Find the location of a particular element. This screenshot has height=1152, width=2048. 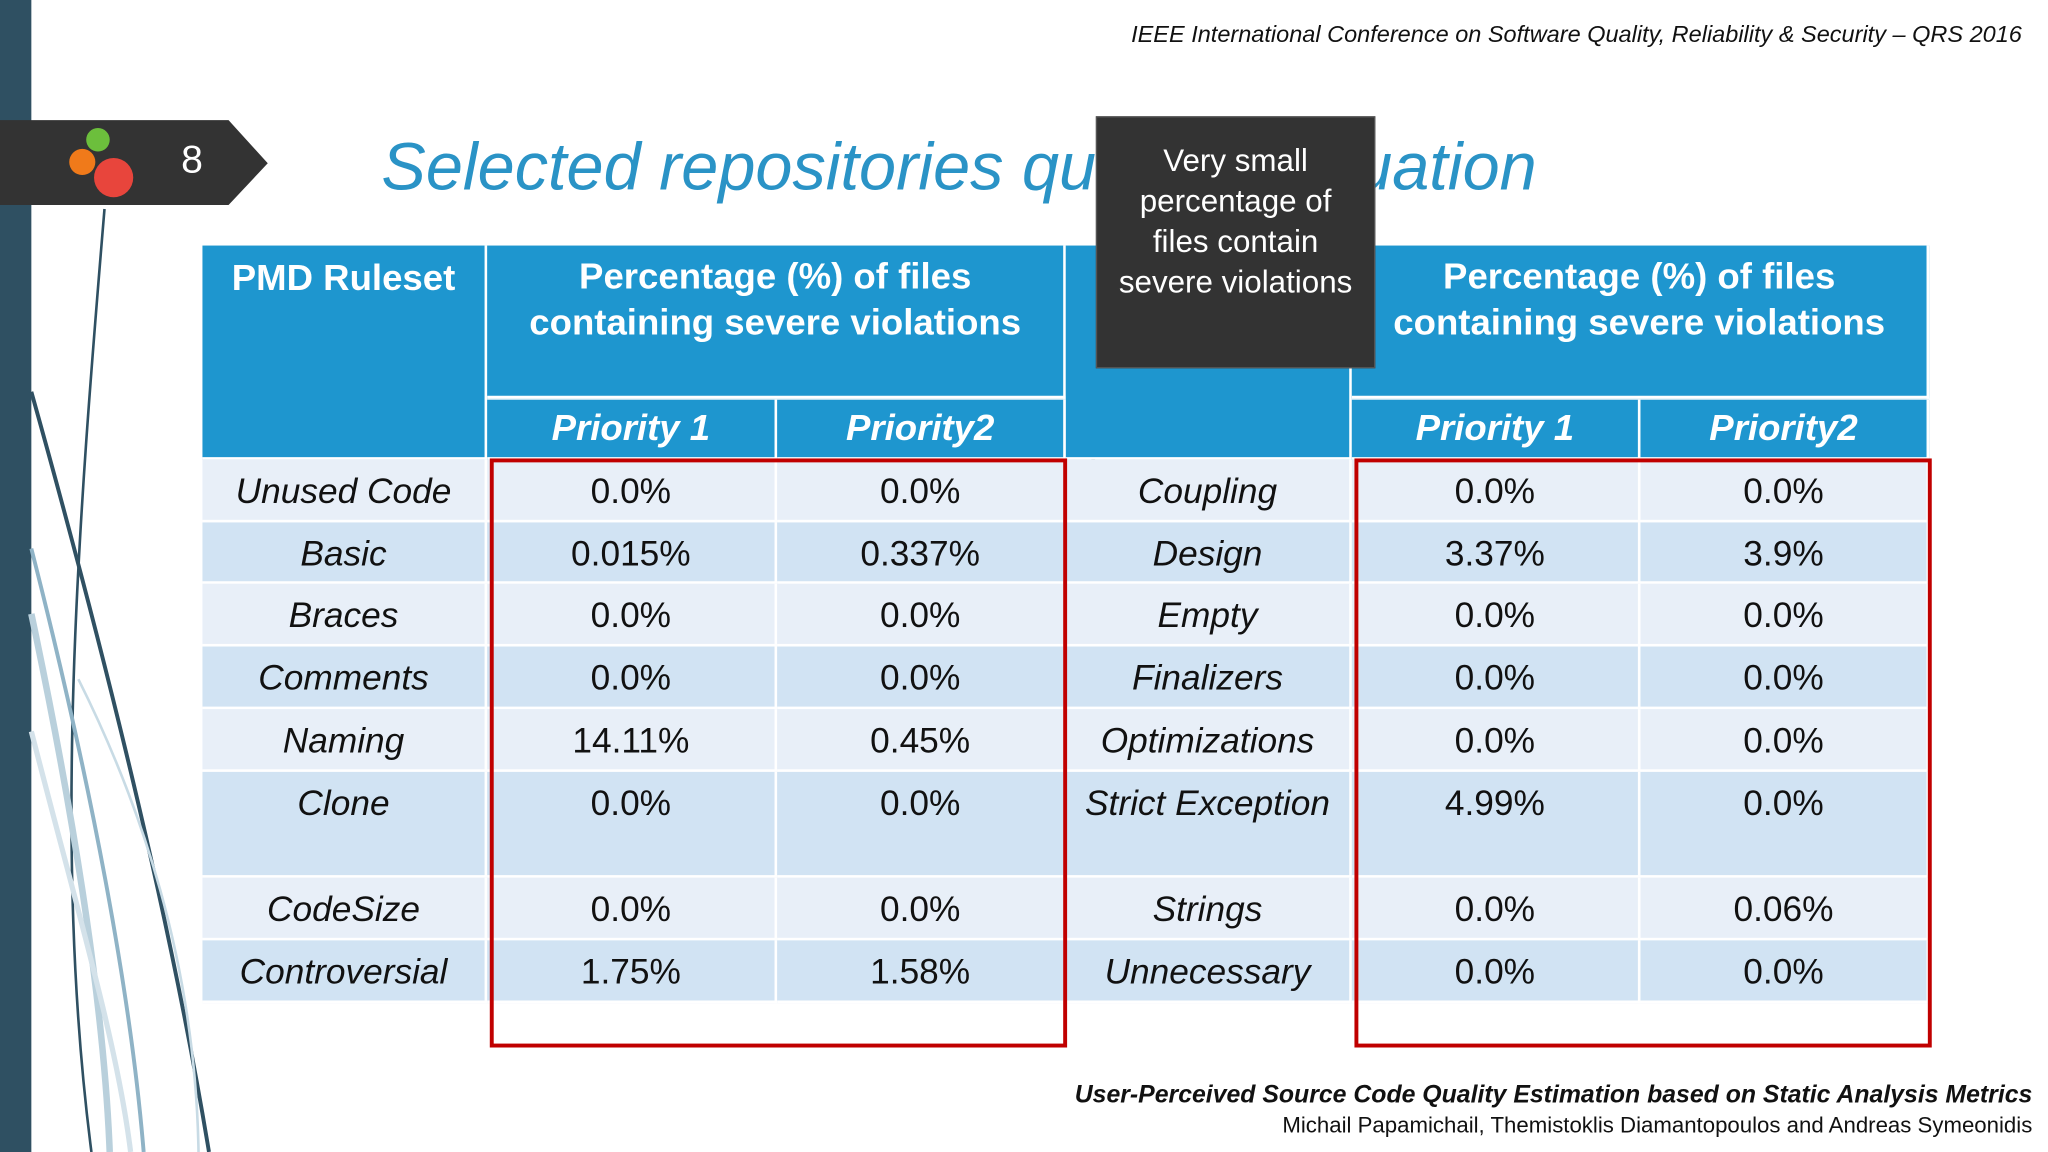

value-cell: 0.337% is located at coordinates (921, 553).